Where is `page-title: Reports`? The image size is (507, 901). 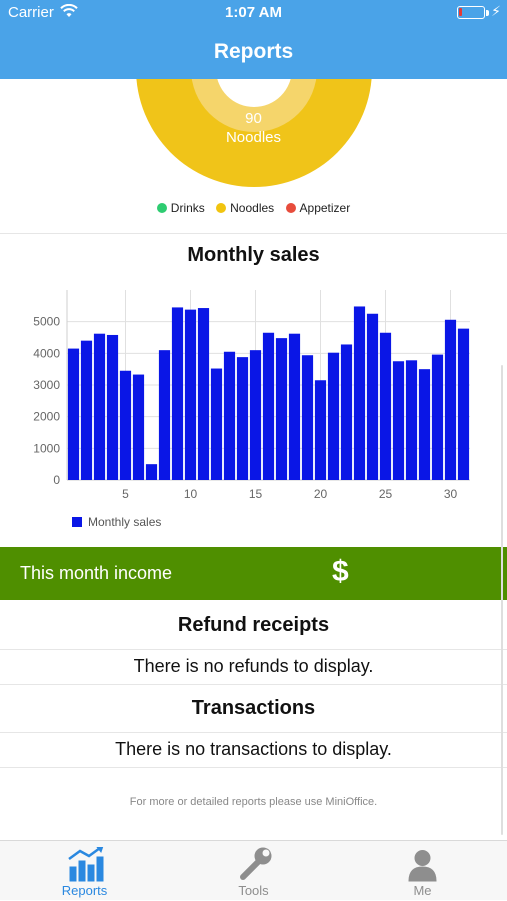 page-title: Reports is located at coordinates (253, 51).